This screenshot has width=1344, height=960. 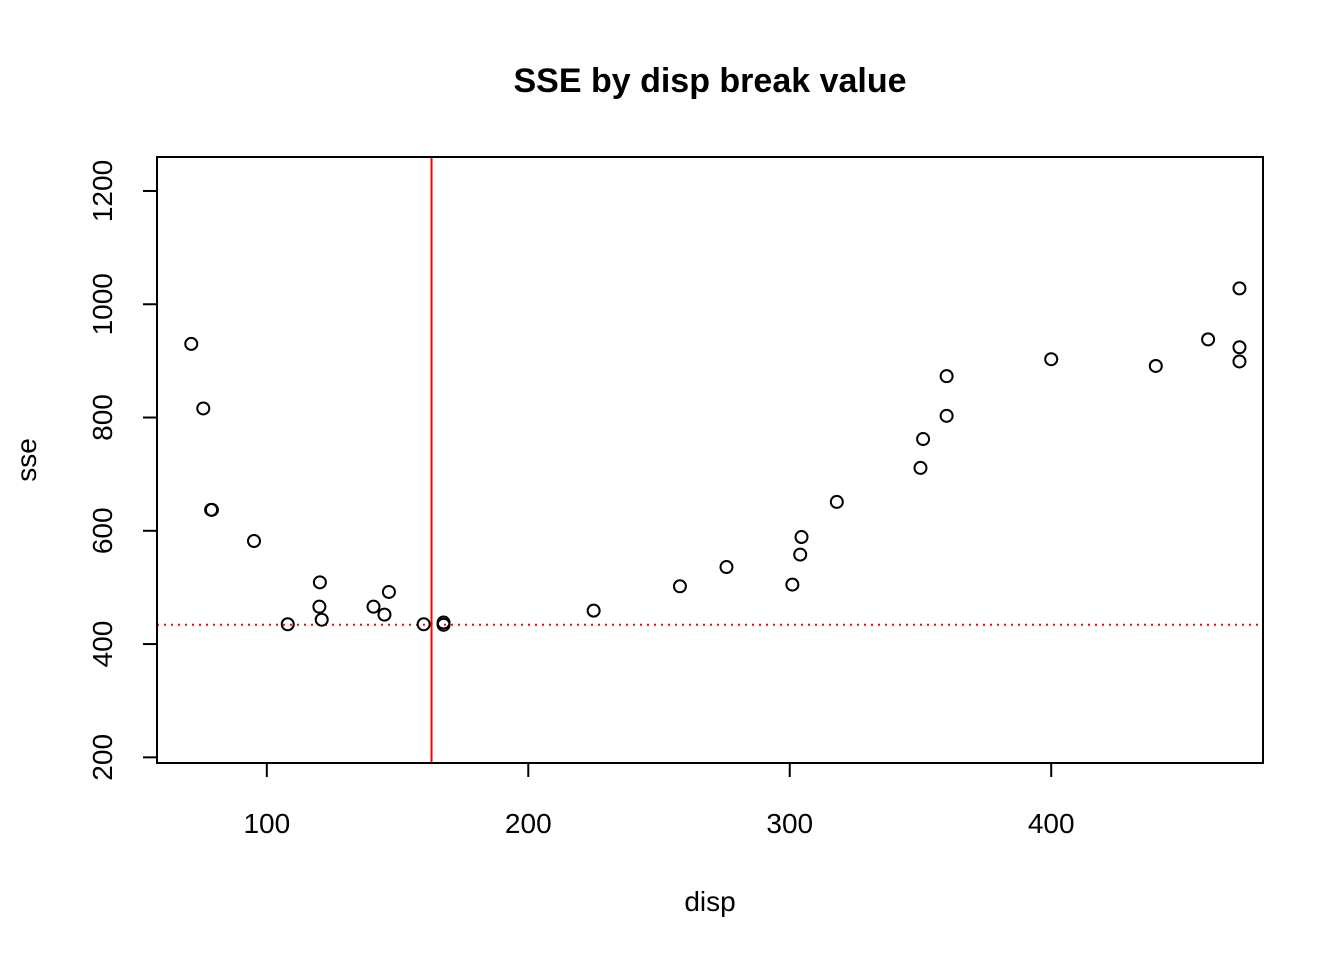 I want to click on y-tick-label: 1000, so click(x=102, y=304).